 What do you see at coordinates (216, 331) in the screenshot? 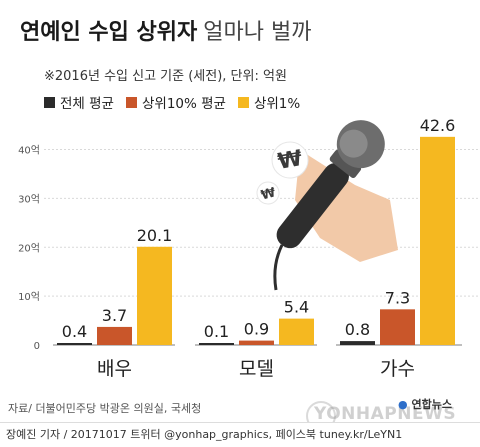
I see `bar-value-label: 0.1` at bounding box center [216, 331].